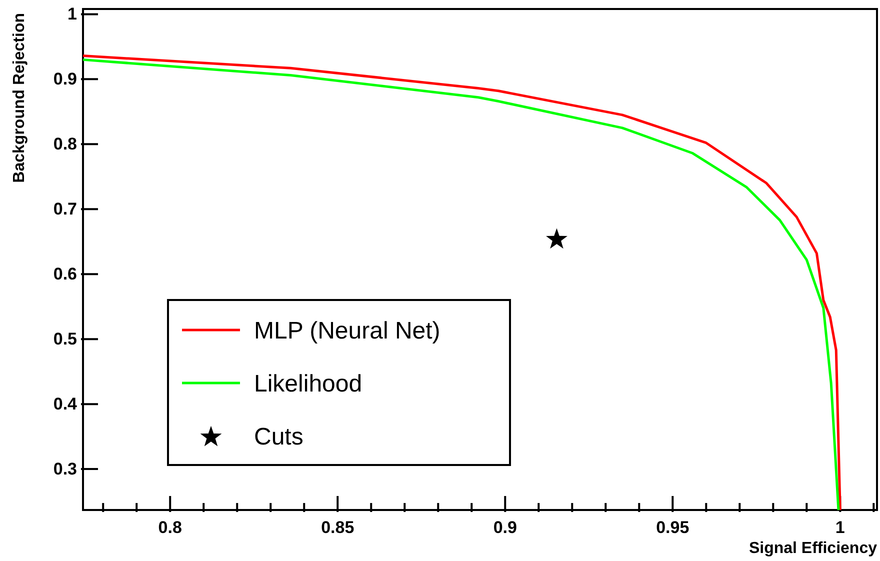 This screenshot has height=561, width=880. What do you see at coordinates (347, 330) in the screenshot?
I see `legend-label: MLP (Neural Net)` at bounding box center [347, 330].